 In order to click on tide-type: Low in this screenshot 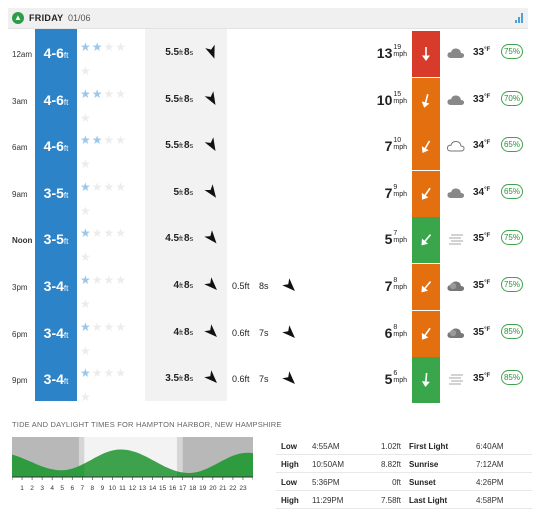, I will do `click(289, 446)`.